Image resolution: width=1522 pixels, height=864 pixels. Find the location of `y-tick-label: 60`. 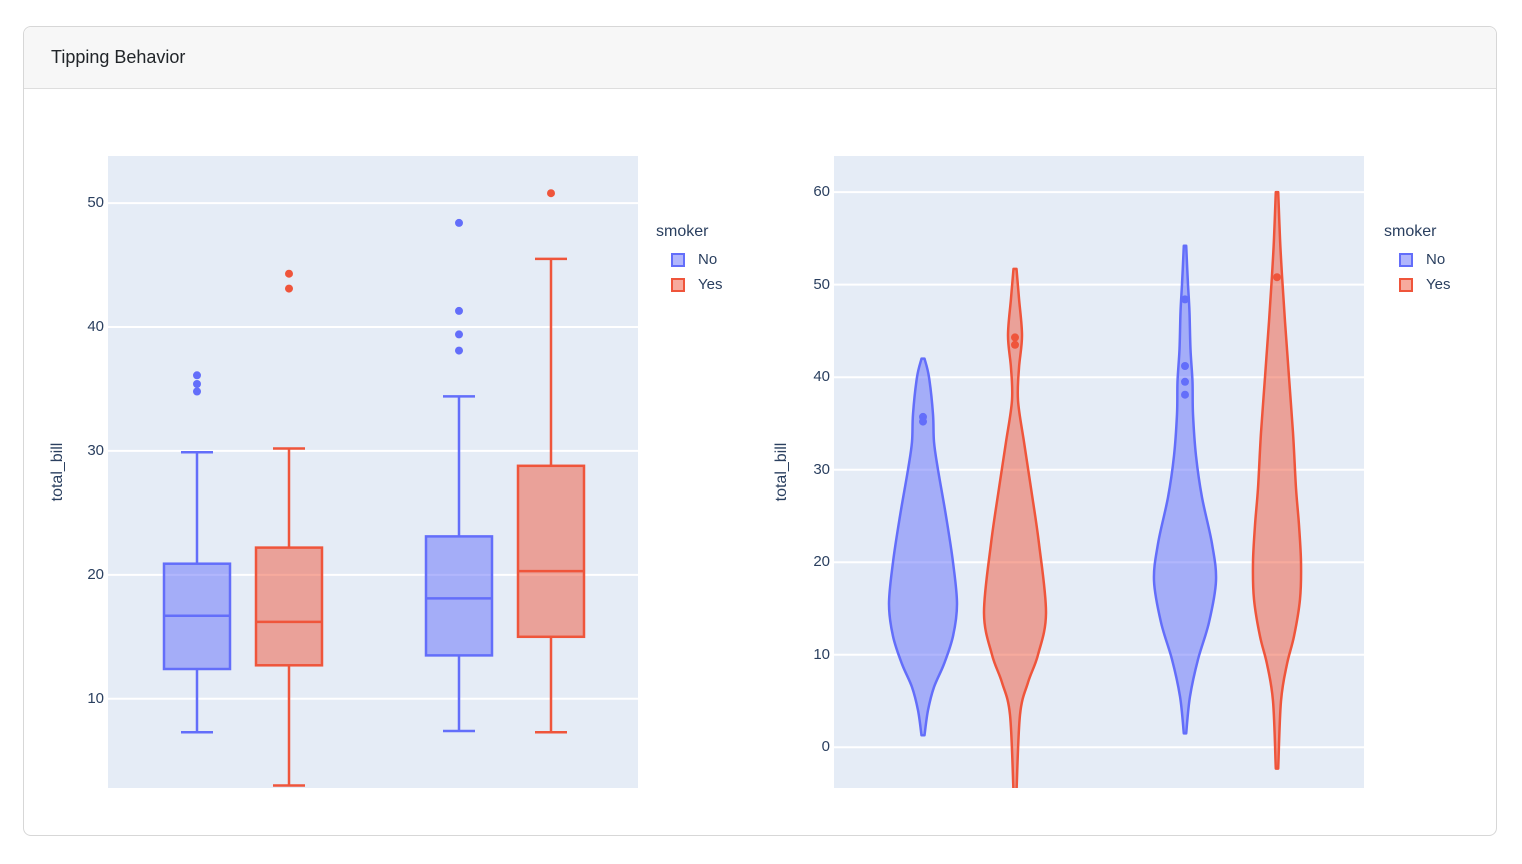

y-tick-label: 60 is located at coordinates (821, 192).